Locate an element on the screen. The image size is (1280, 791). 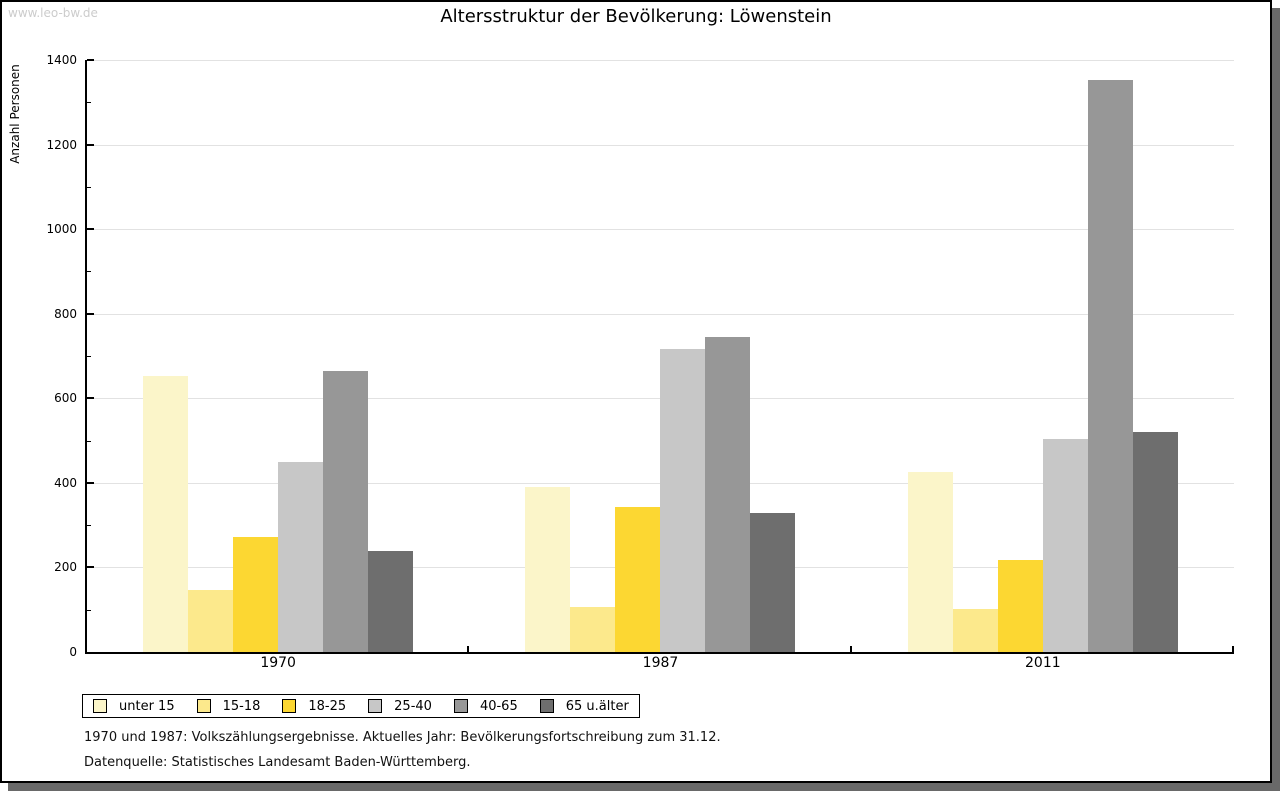
legend-item-unter 15: unter 15 is located at coordinates (134, 706).